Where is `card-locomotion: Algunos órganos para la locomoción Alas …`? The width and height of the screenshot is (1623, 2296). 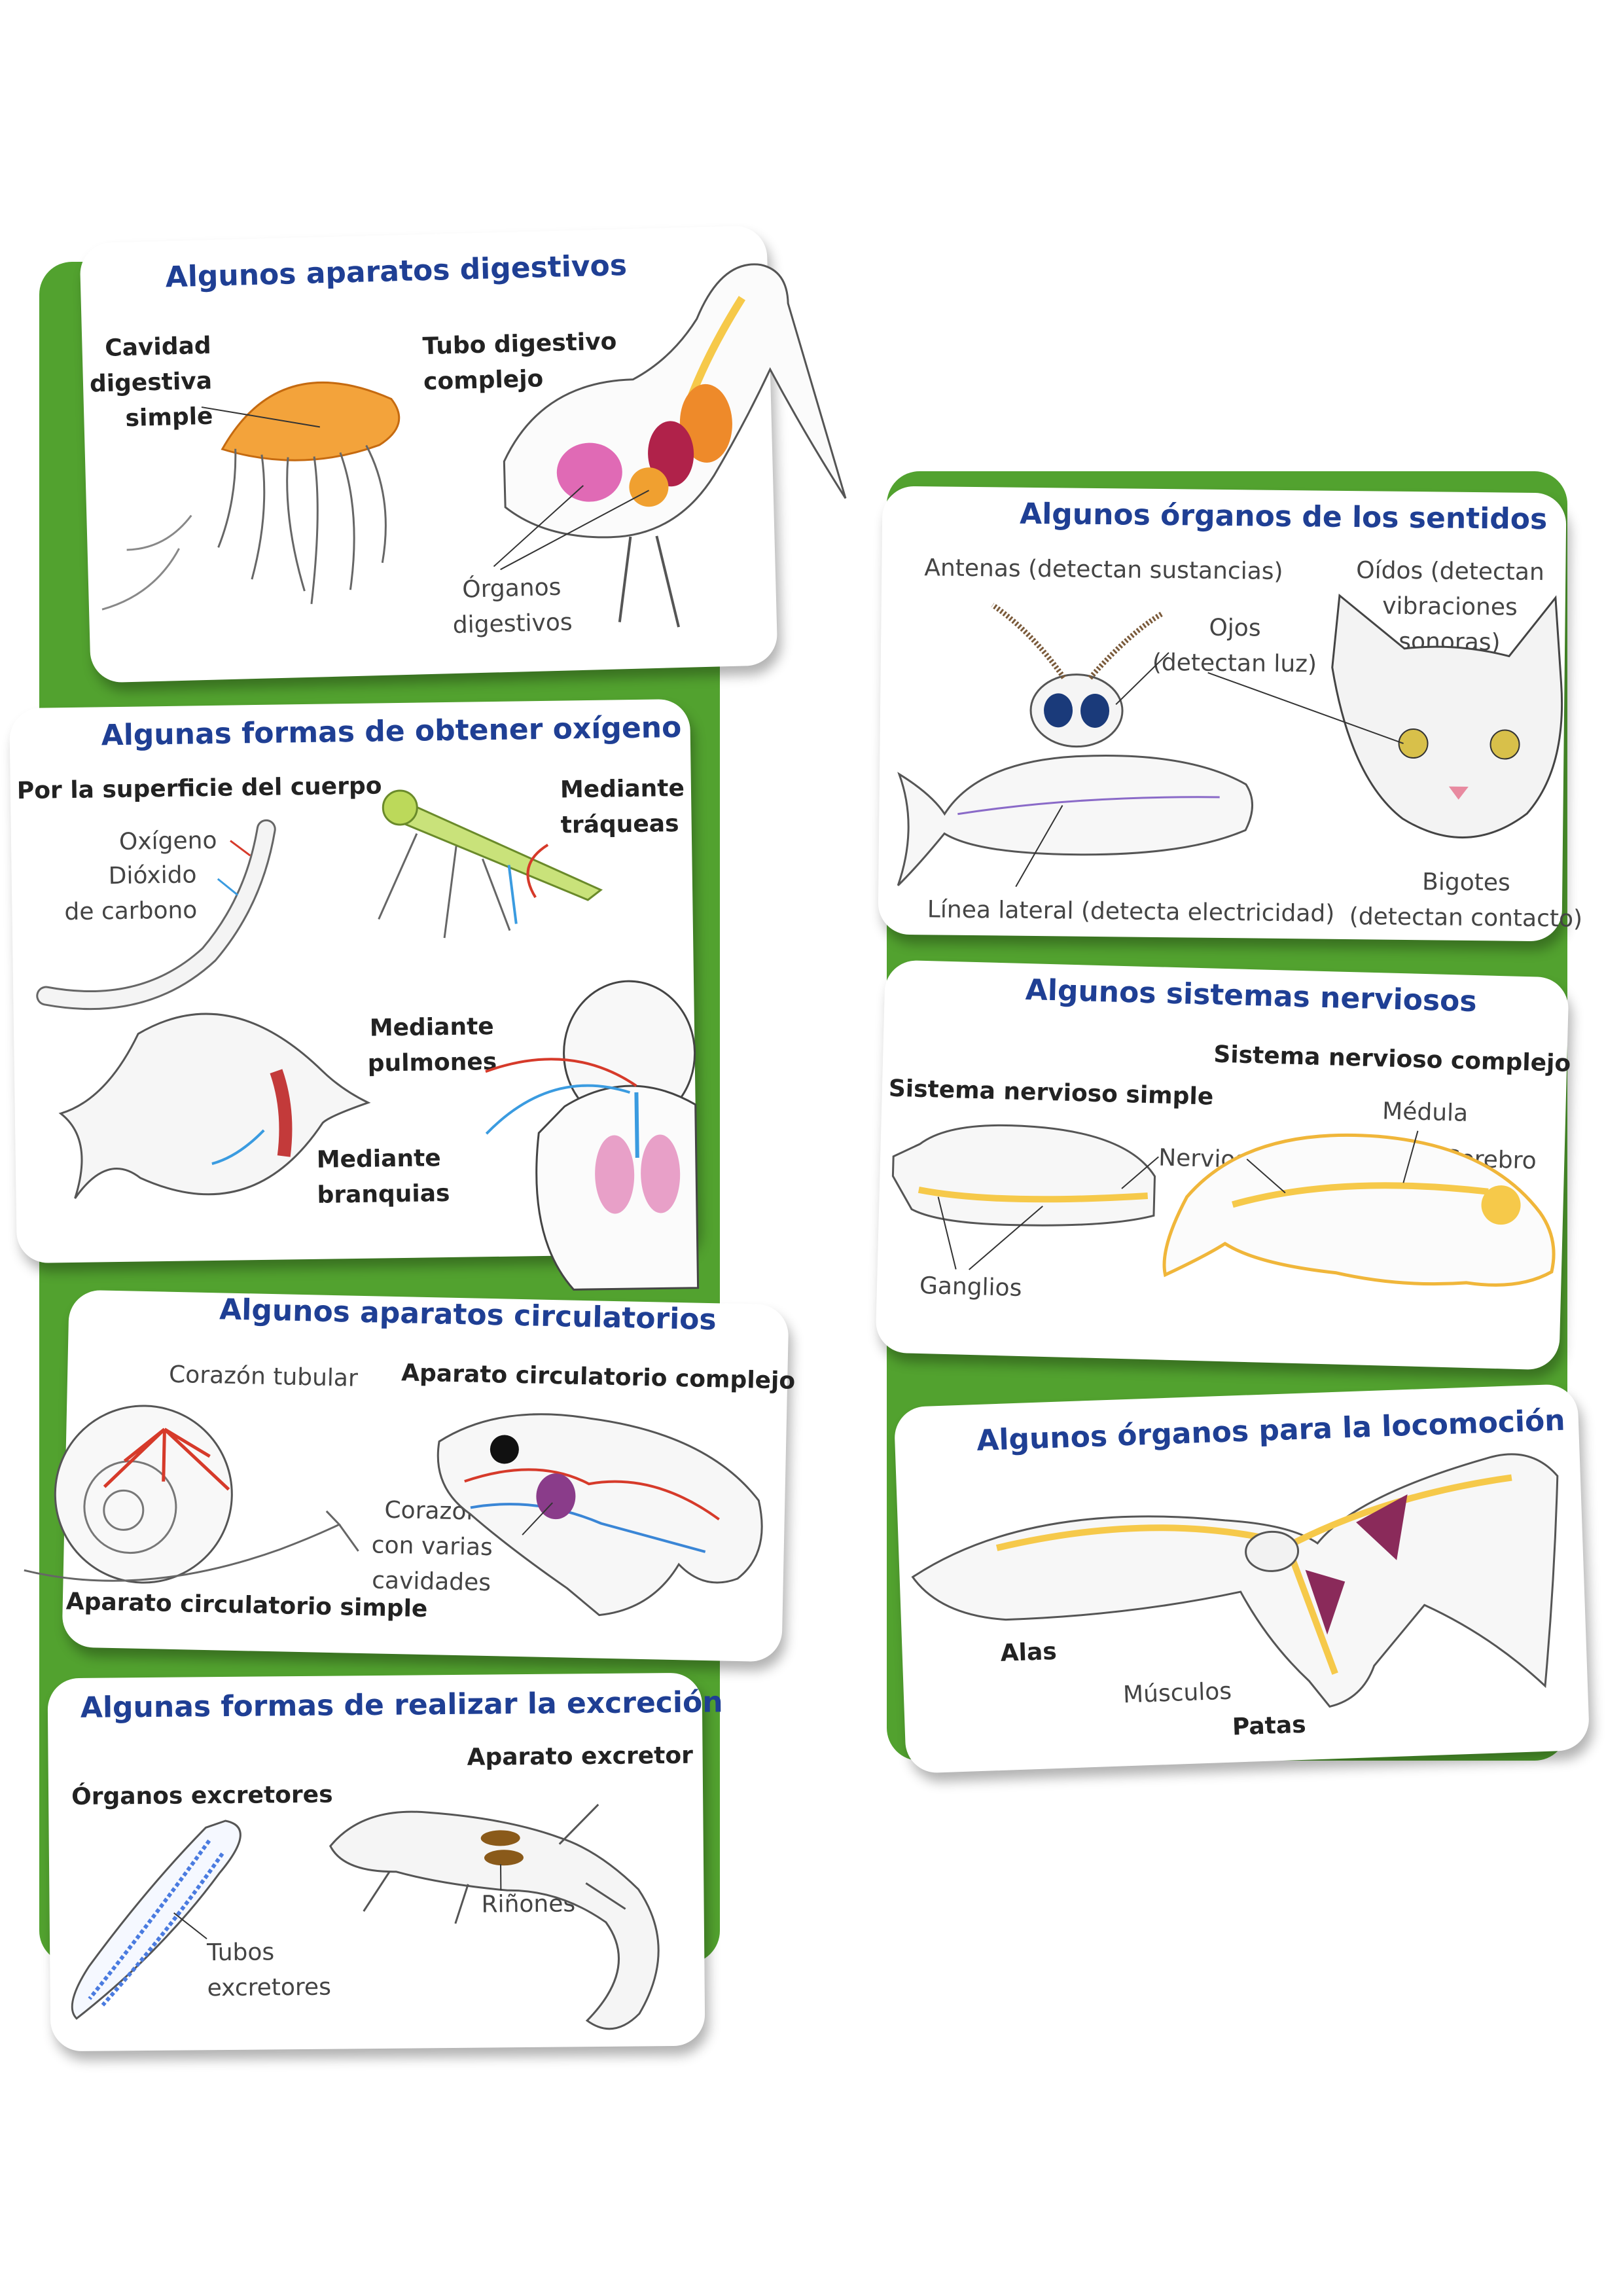
card-locomotion: Algunos órganos para la locomoción Alas … is located at coordinates (1241, 1578).